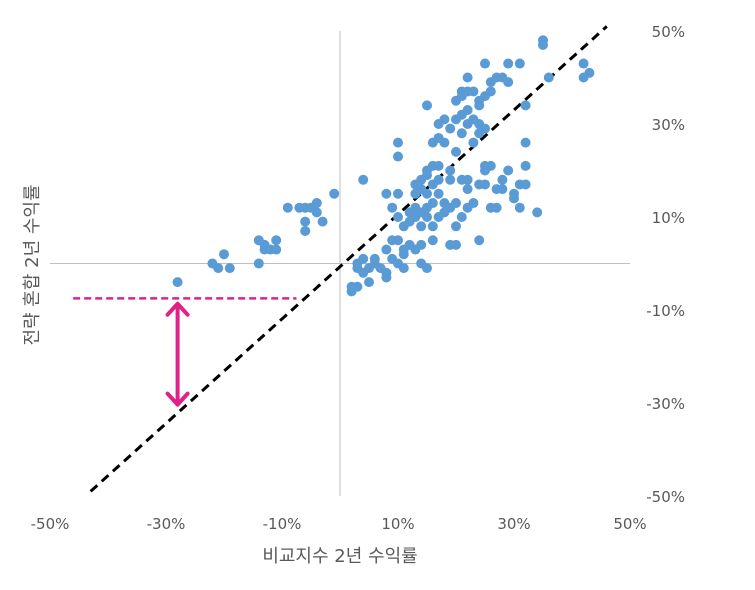 This screenshot has width=755, height=590. What do you see at coordinates (665, 497) in the screenshot?
I see `y-tick-label: -50%` at bounding box center [665, 497].